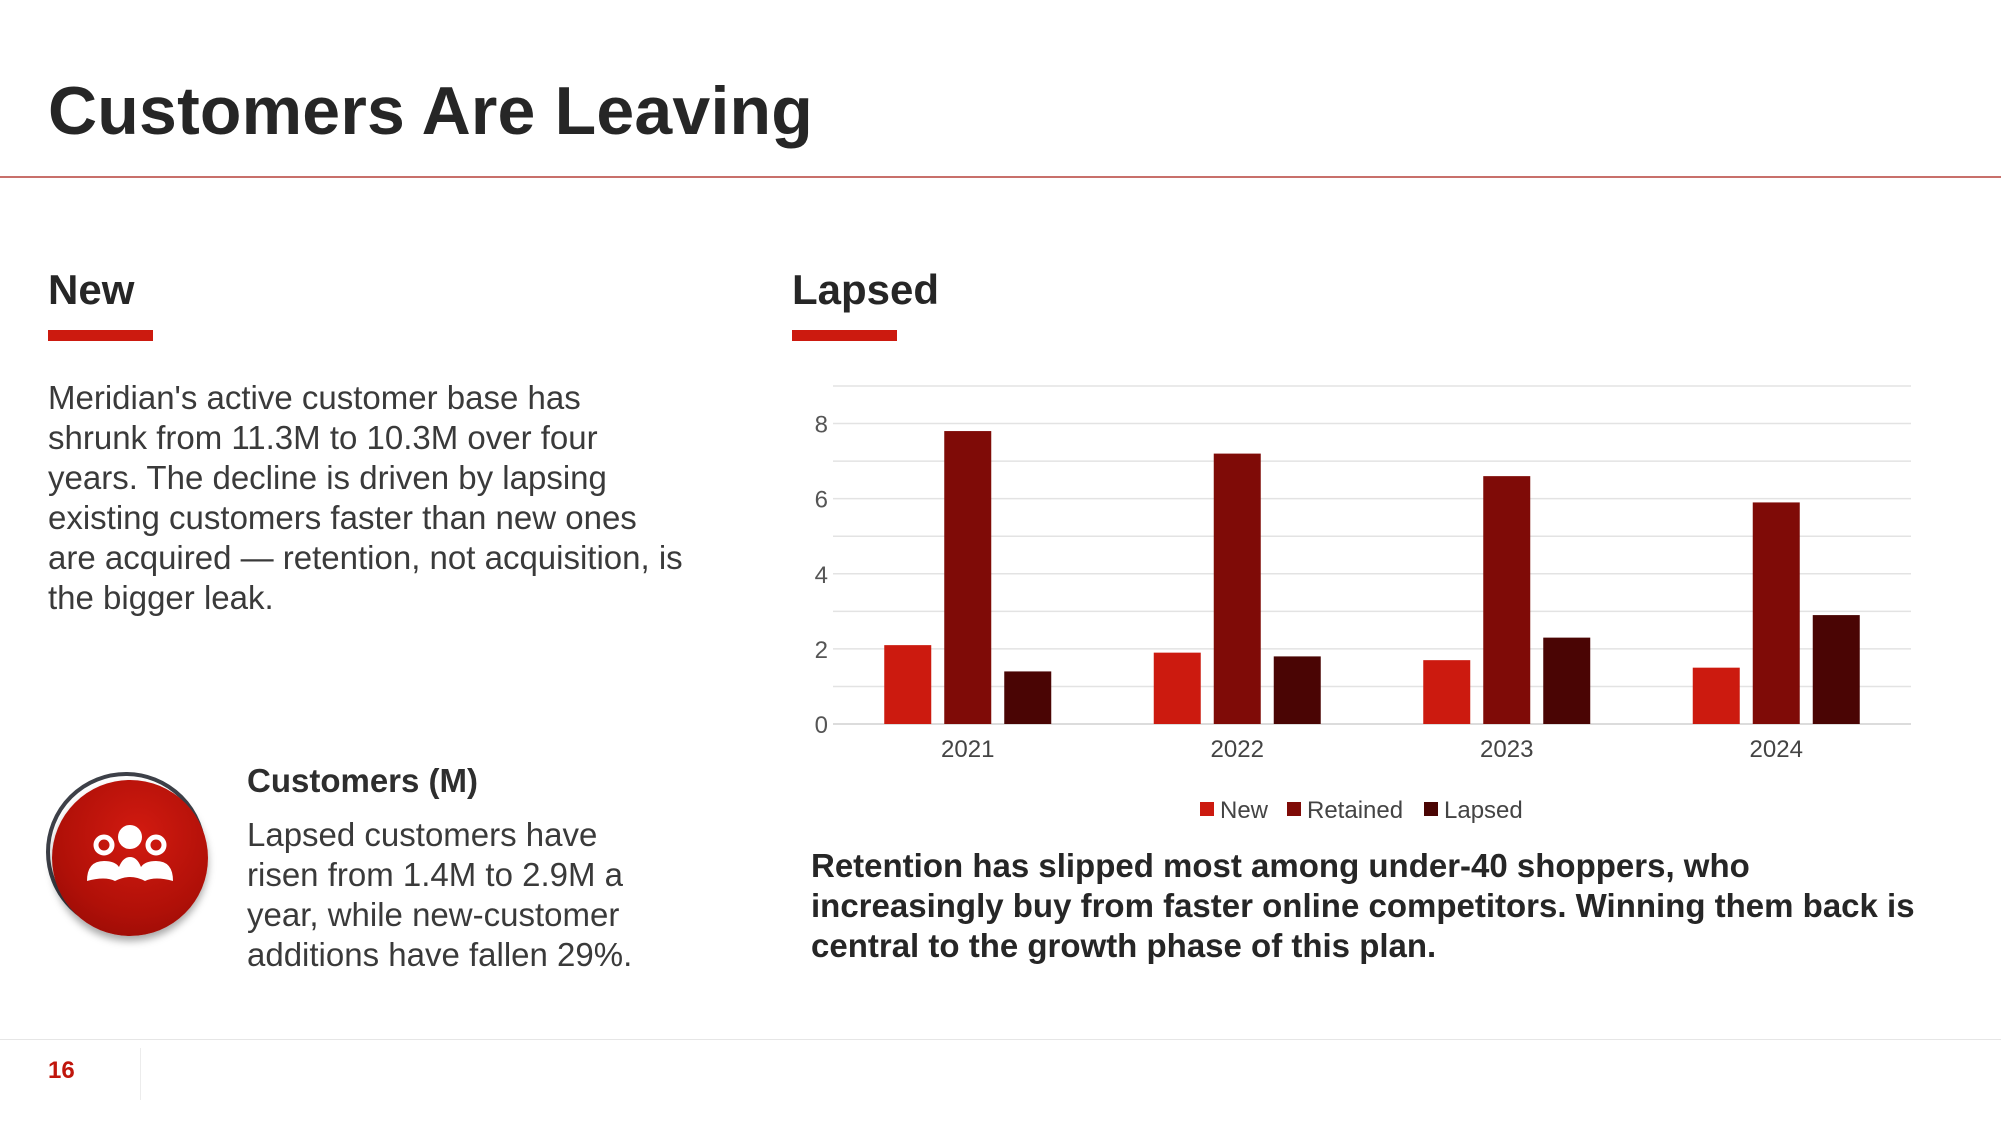 The height and width of the screenshot is (1125, 2001). Describe the element at coordinates (1431, 809) in the screenshot. I see `legend-swatch-lapsed` at that location.